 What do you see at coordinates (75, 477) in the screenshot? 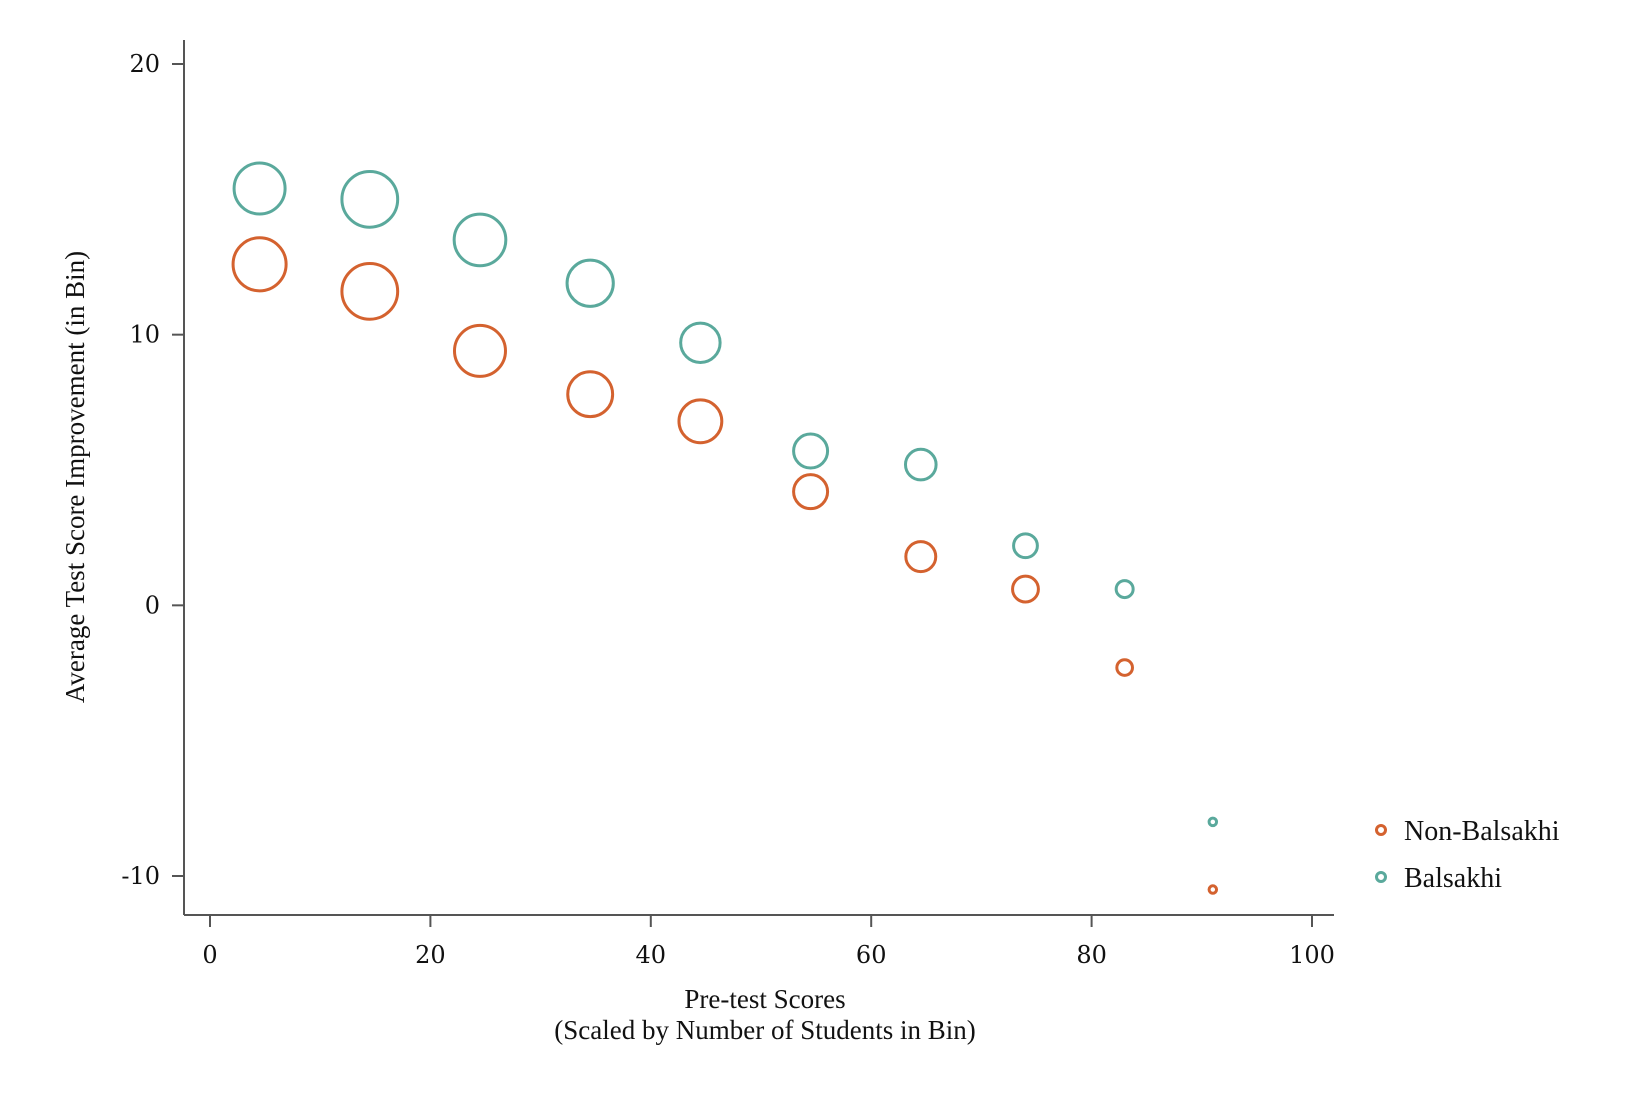
I see `y-axis-title: Average Test Score Improvement (in Bin)` at bounding box center [75, 477].